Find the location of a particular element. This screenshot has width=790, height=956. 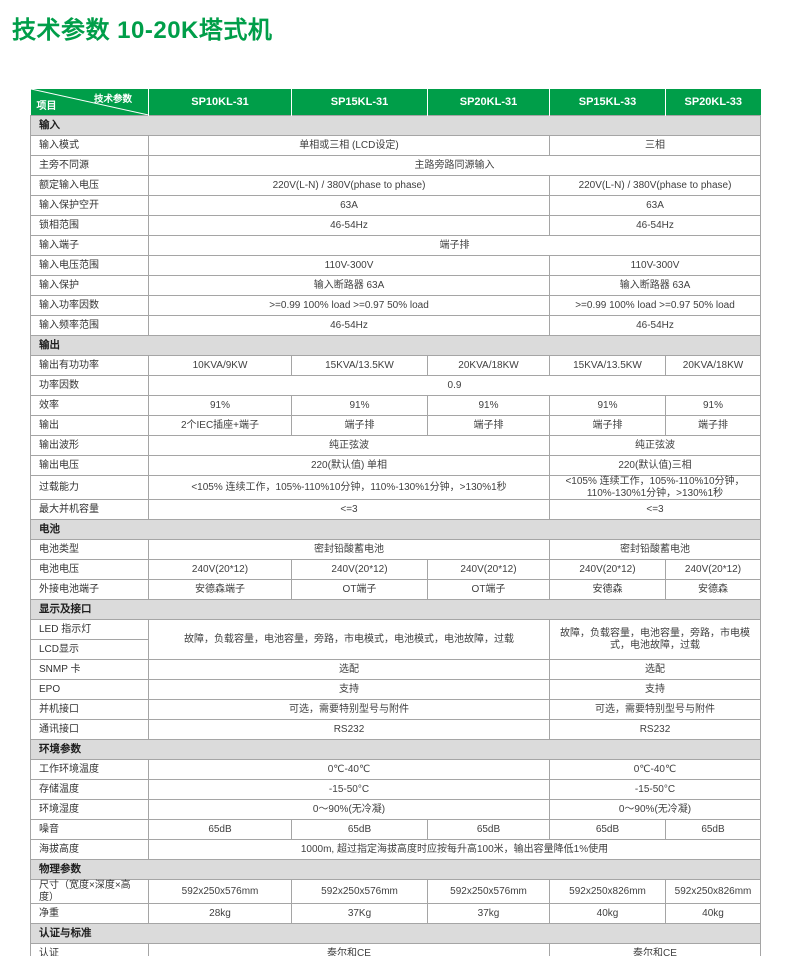

spec-value: 选配 is located at coordinates (349, 669).